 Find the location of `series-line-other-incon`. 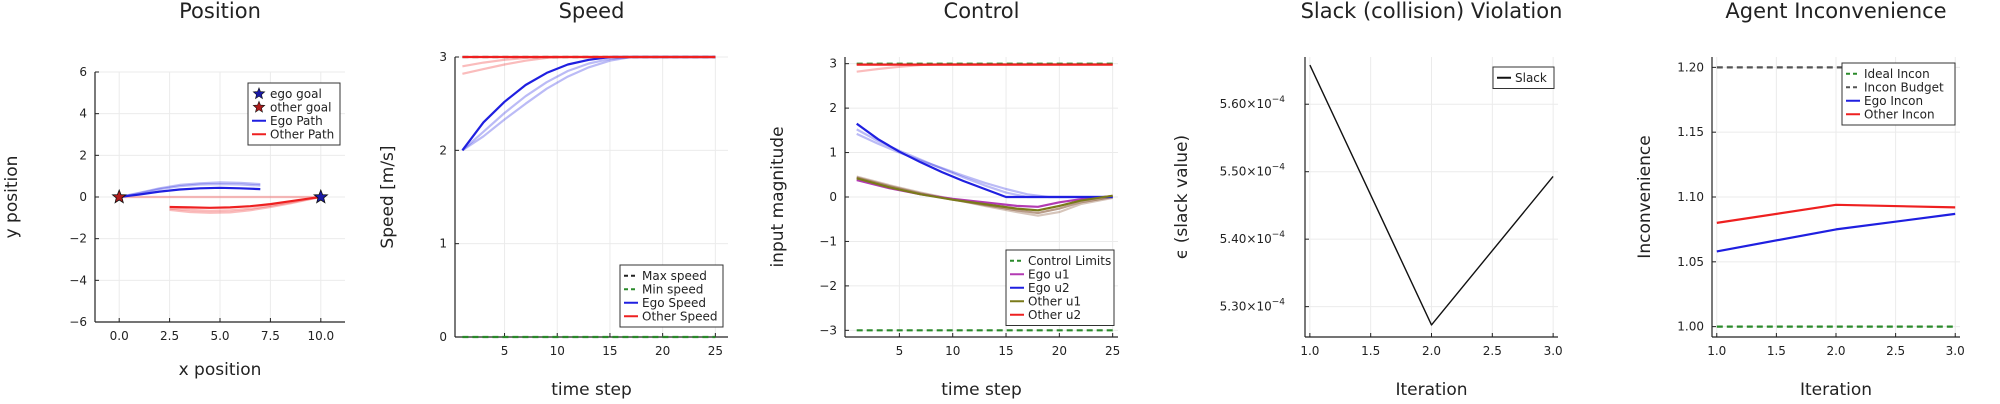

series-line-other-incon is located at coordinates (1836, 213).